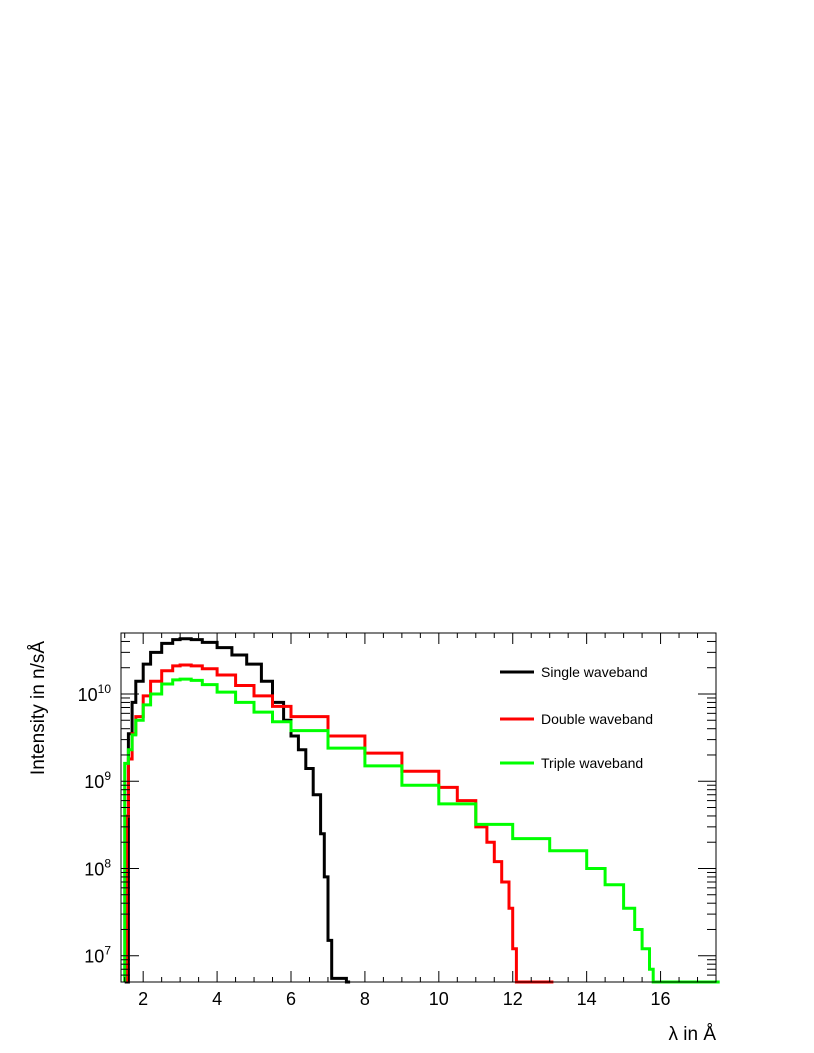  Describe the element at coordinates (107, 776) in the screenshot. I see `y-tick-exponent: 9` at that location.